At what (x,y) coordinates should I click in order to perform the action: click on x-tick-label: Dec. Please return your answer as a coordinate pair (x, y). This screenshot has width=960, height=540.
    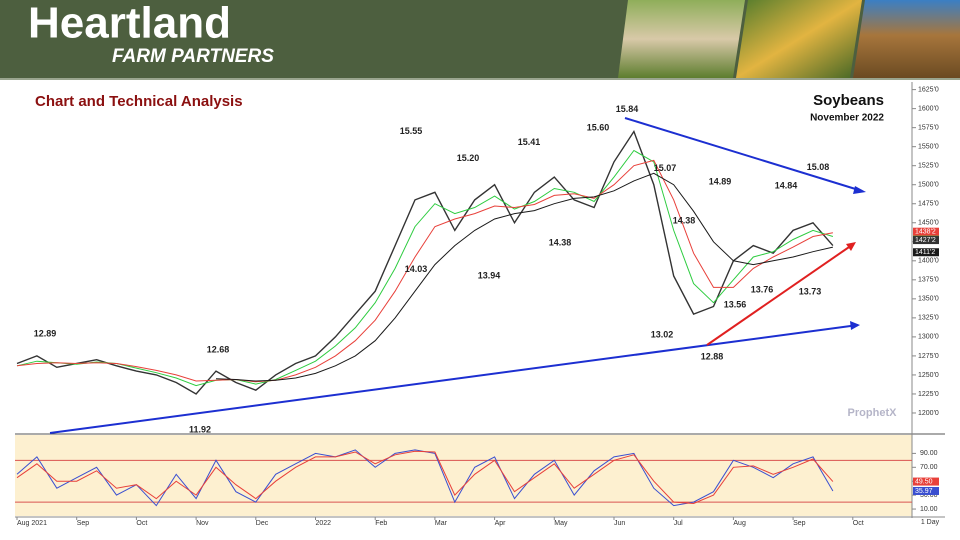
    Looking at the image, I should click on (262, 523).